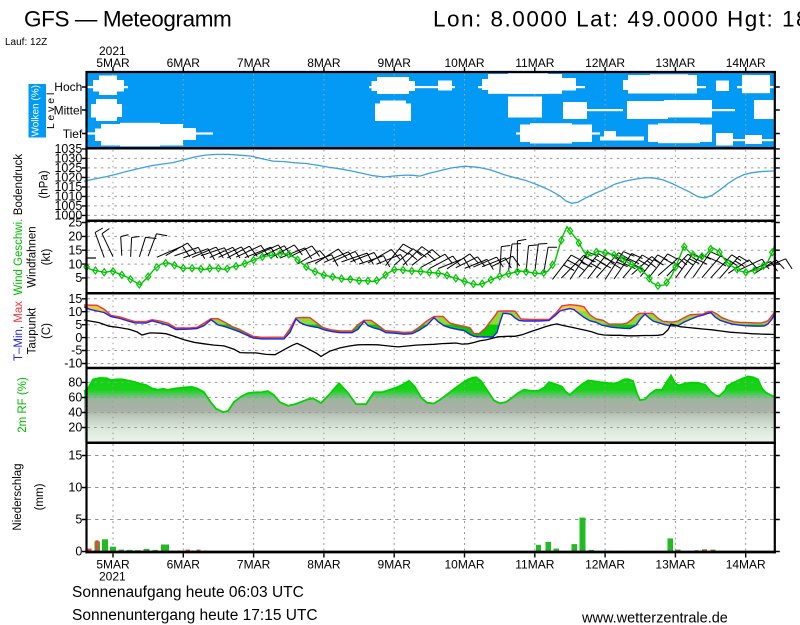  Describe the element at coordinates (75, 413) in the screenshot. I see `svg-text: 40` at that location.